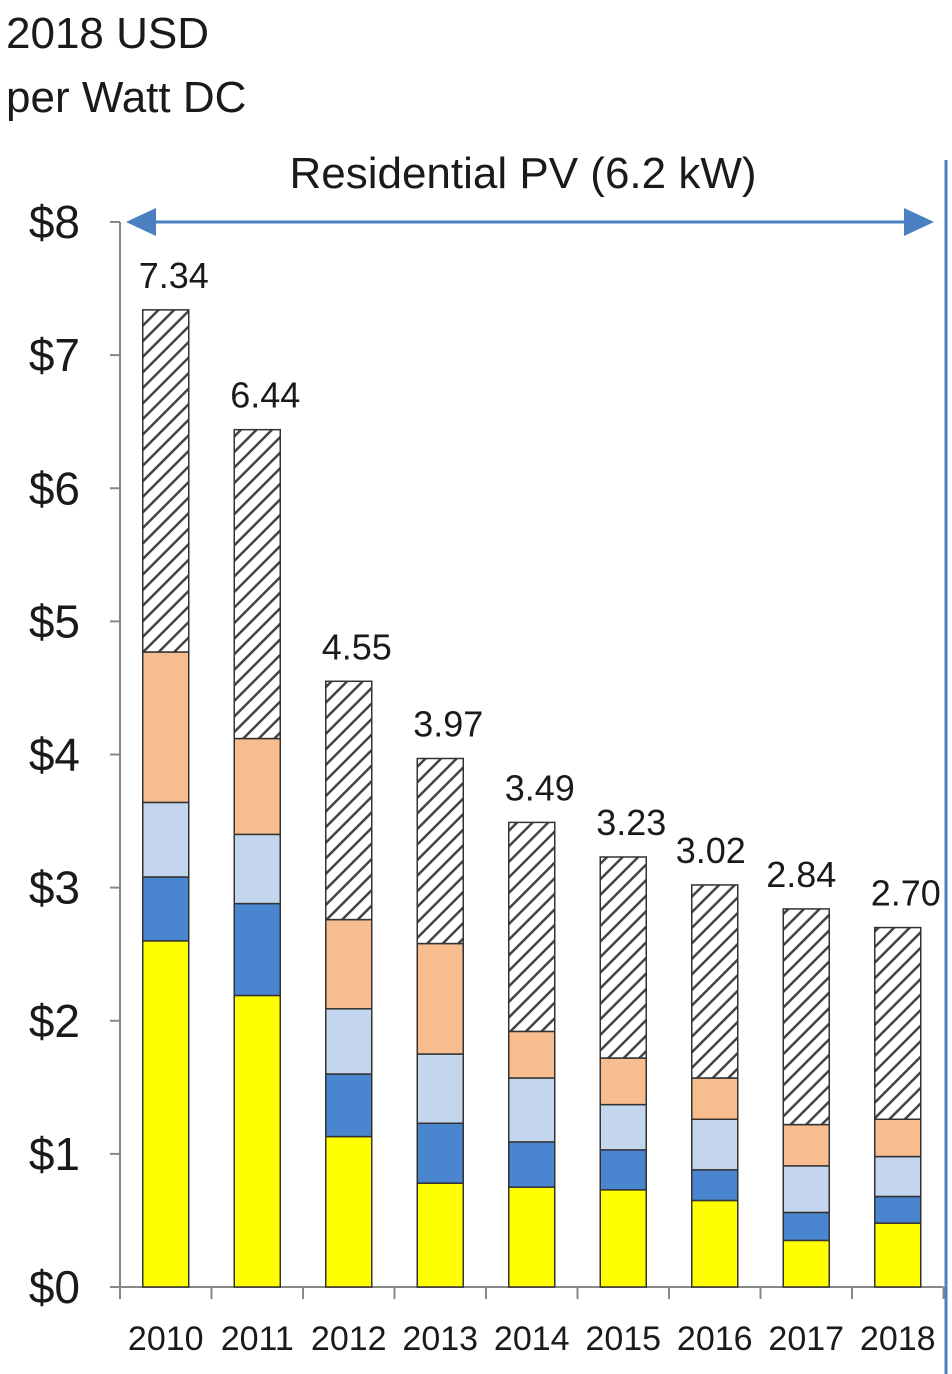 The height and width of the screenshot is (1374, 952). I want to click on bar-stack-2013, so click(440, 1022).